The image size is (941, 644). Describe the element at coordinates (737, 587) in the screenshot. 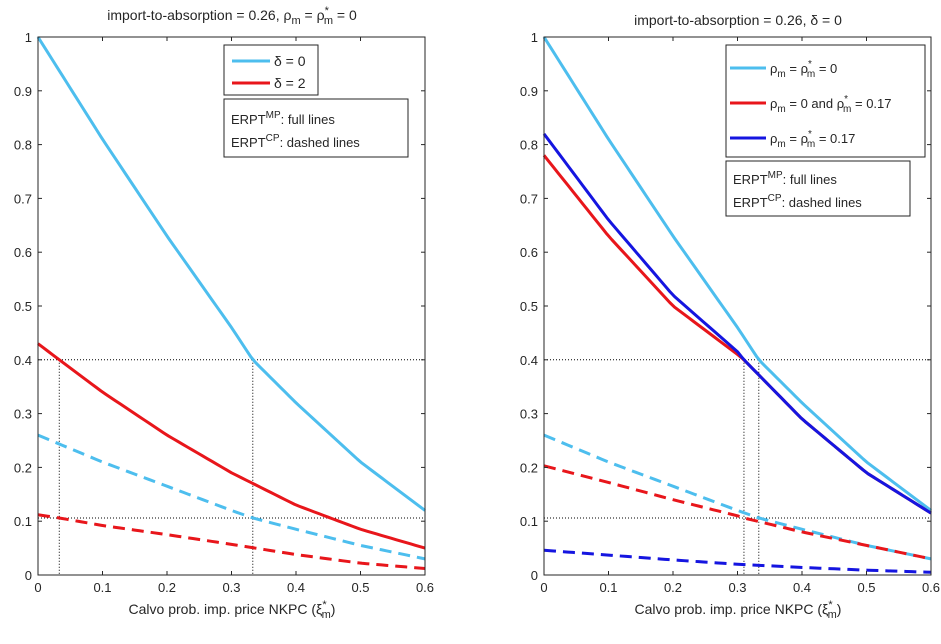

I see `right-x-tick-label: 0.3` at that location.